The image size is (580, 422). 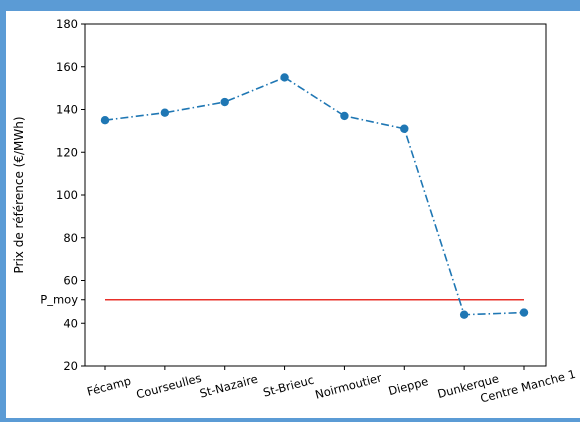 I want to click on x-tick-label: Dieppe, so click(x=408, y=386).